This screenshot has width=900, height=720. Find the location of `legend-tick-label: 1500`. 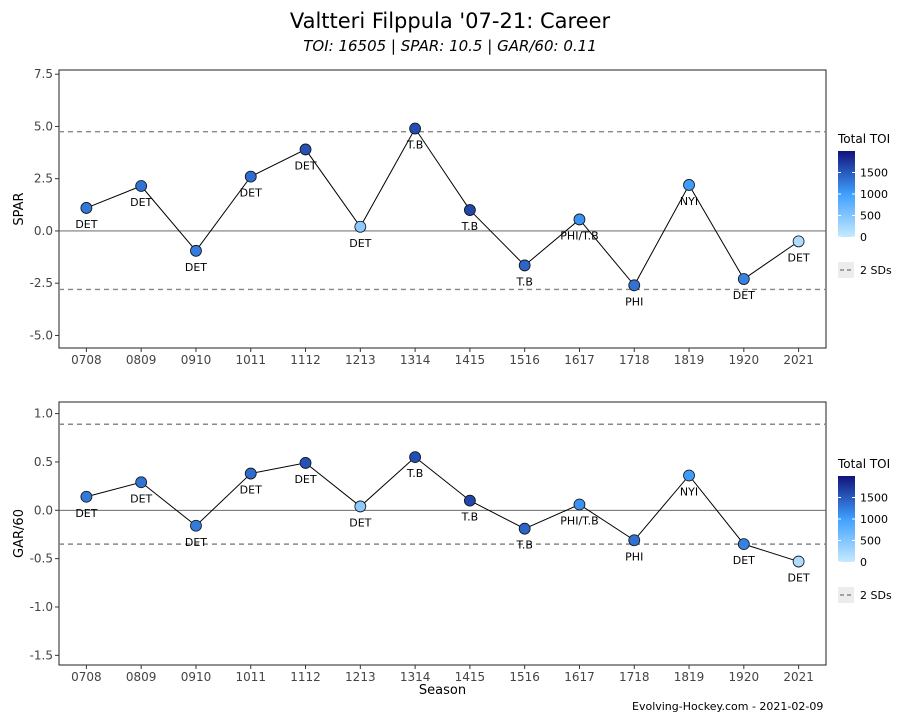

legend-tick-label: 1500 is located at coordinates (874, 173).